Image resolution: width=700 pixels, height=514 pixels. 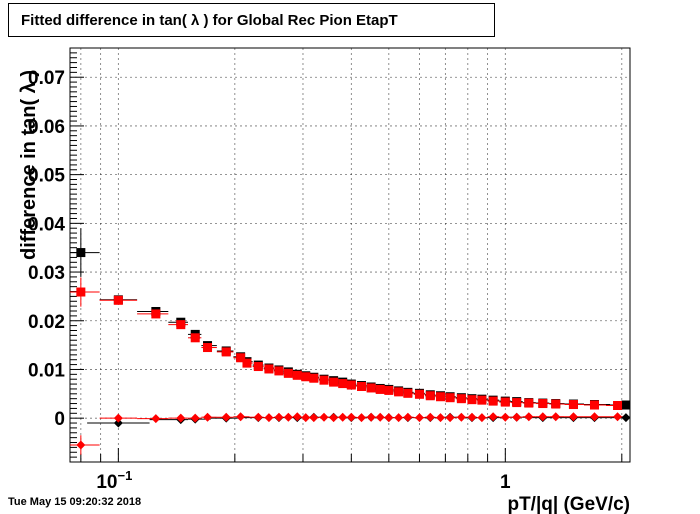 What do you see at coordinates (75, 502) in the screenshot?
I see `timestamp: Tue May 15 09:20:32 2018` at bounding box center [75, 502].